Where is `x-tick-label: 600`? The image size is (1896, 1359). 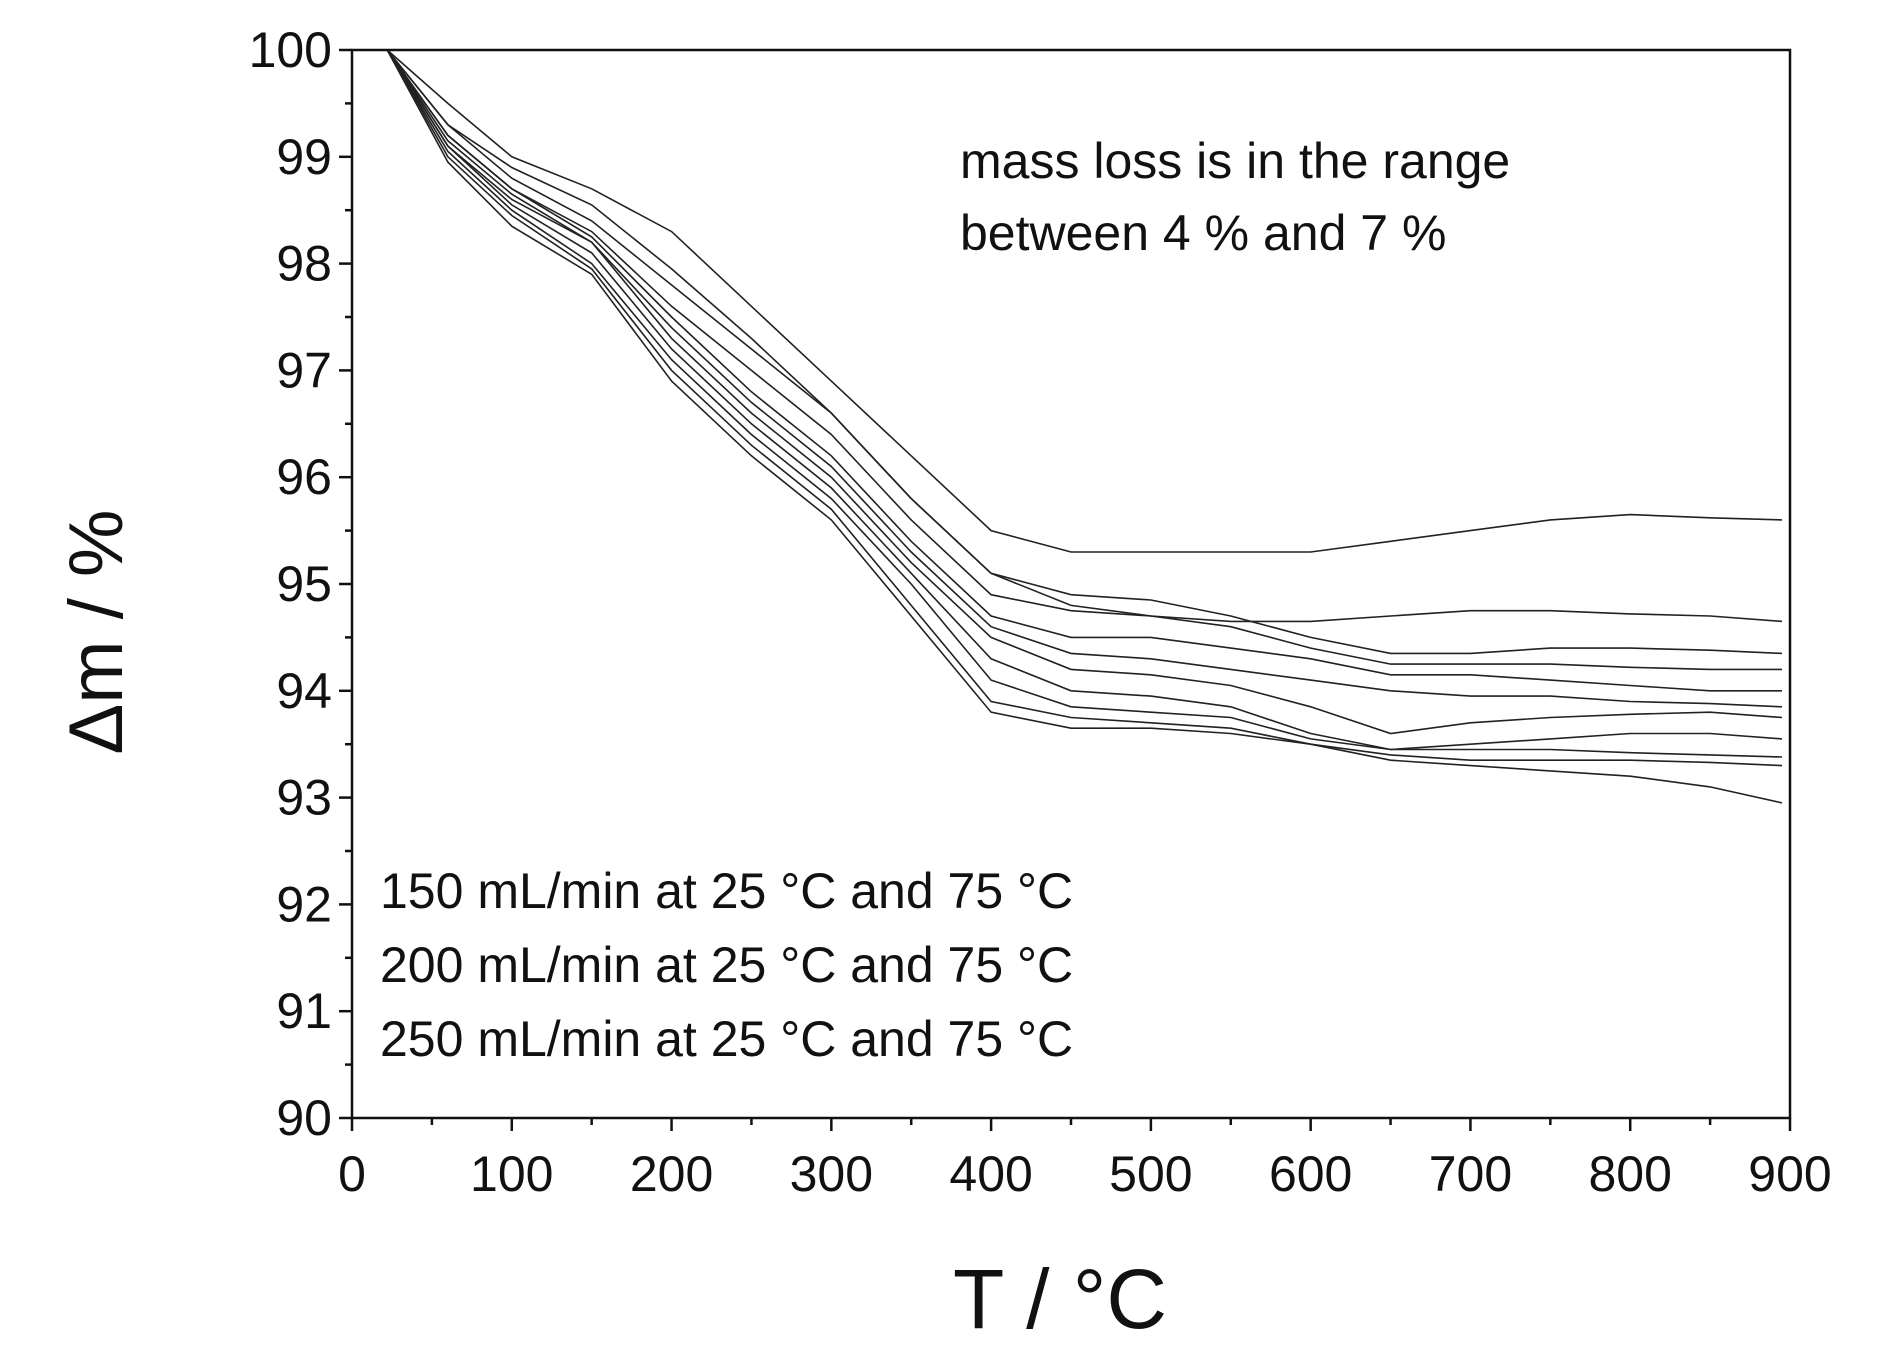
x-tick-label: 600 is located at coordinates (1310, 1174).